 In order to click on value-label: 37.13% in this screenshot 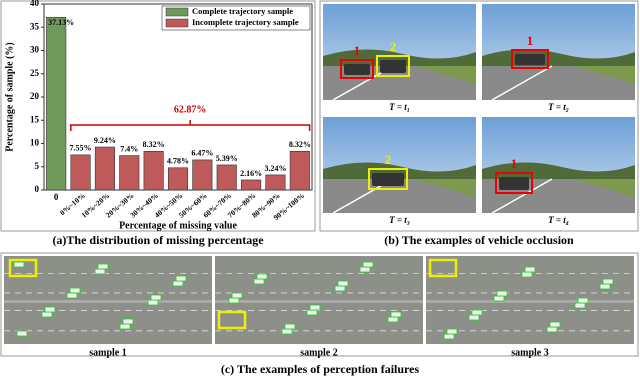, I will do `click(61, 22)`.